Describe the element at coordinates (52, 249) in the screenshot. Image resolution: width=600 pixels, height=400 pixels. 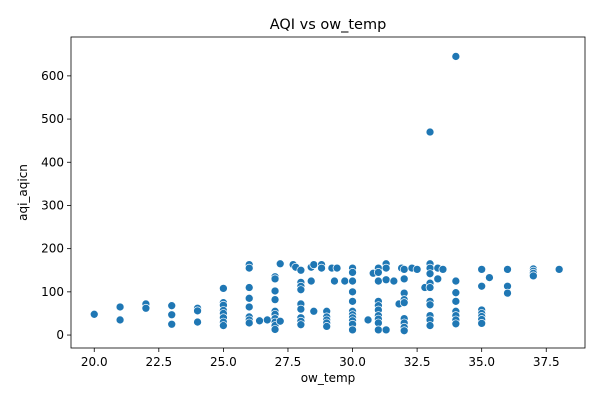
I see `y-tick-label: 200` at that location.